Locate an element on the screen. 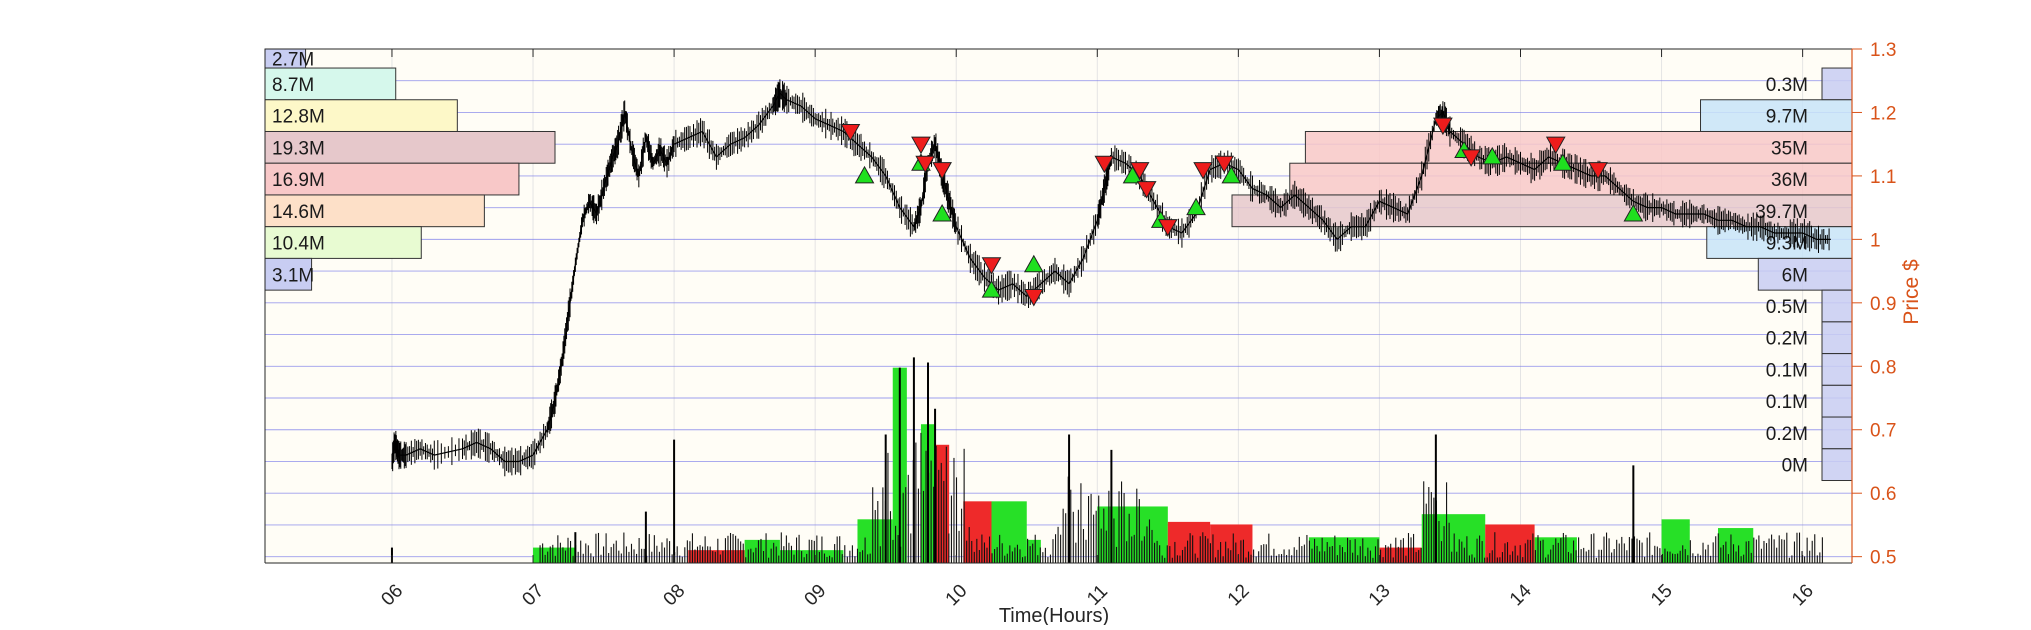  y-tick-label: 0.5 is located at coordinates (1883, 558).